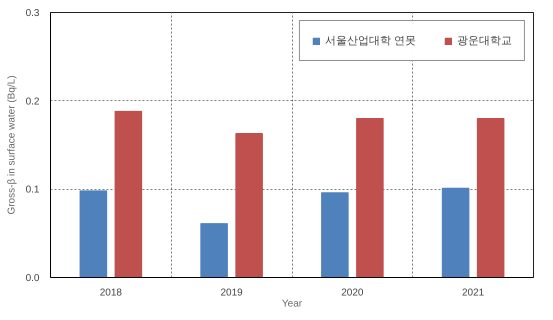 This screenshot has height=320, width=553. I want to click on legend-label: 광운대학교, so click(484, 41).